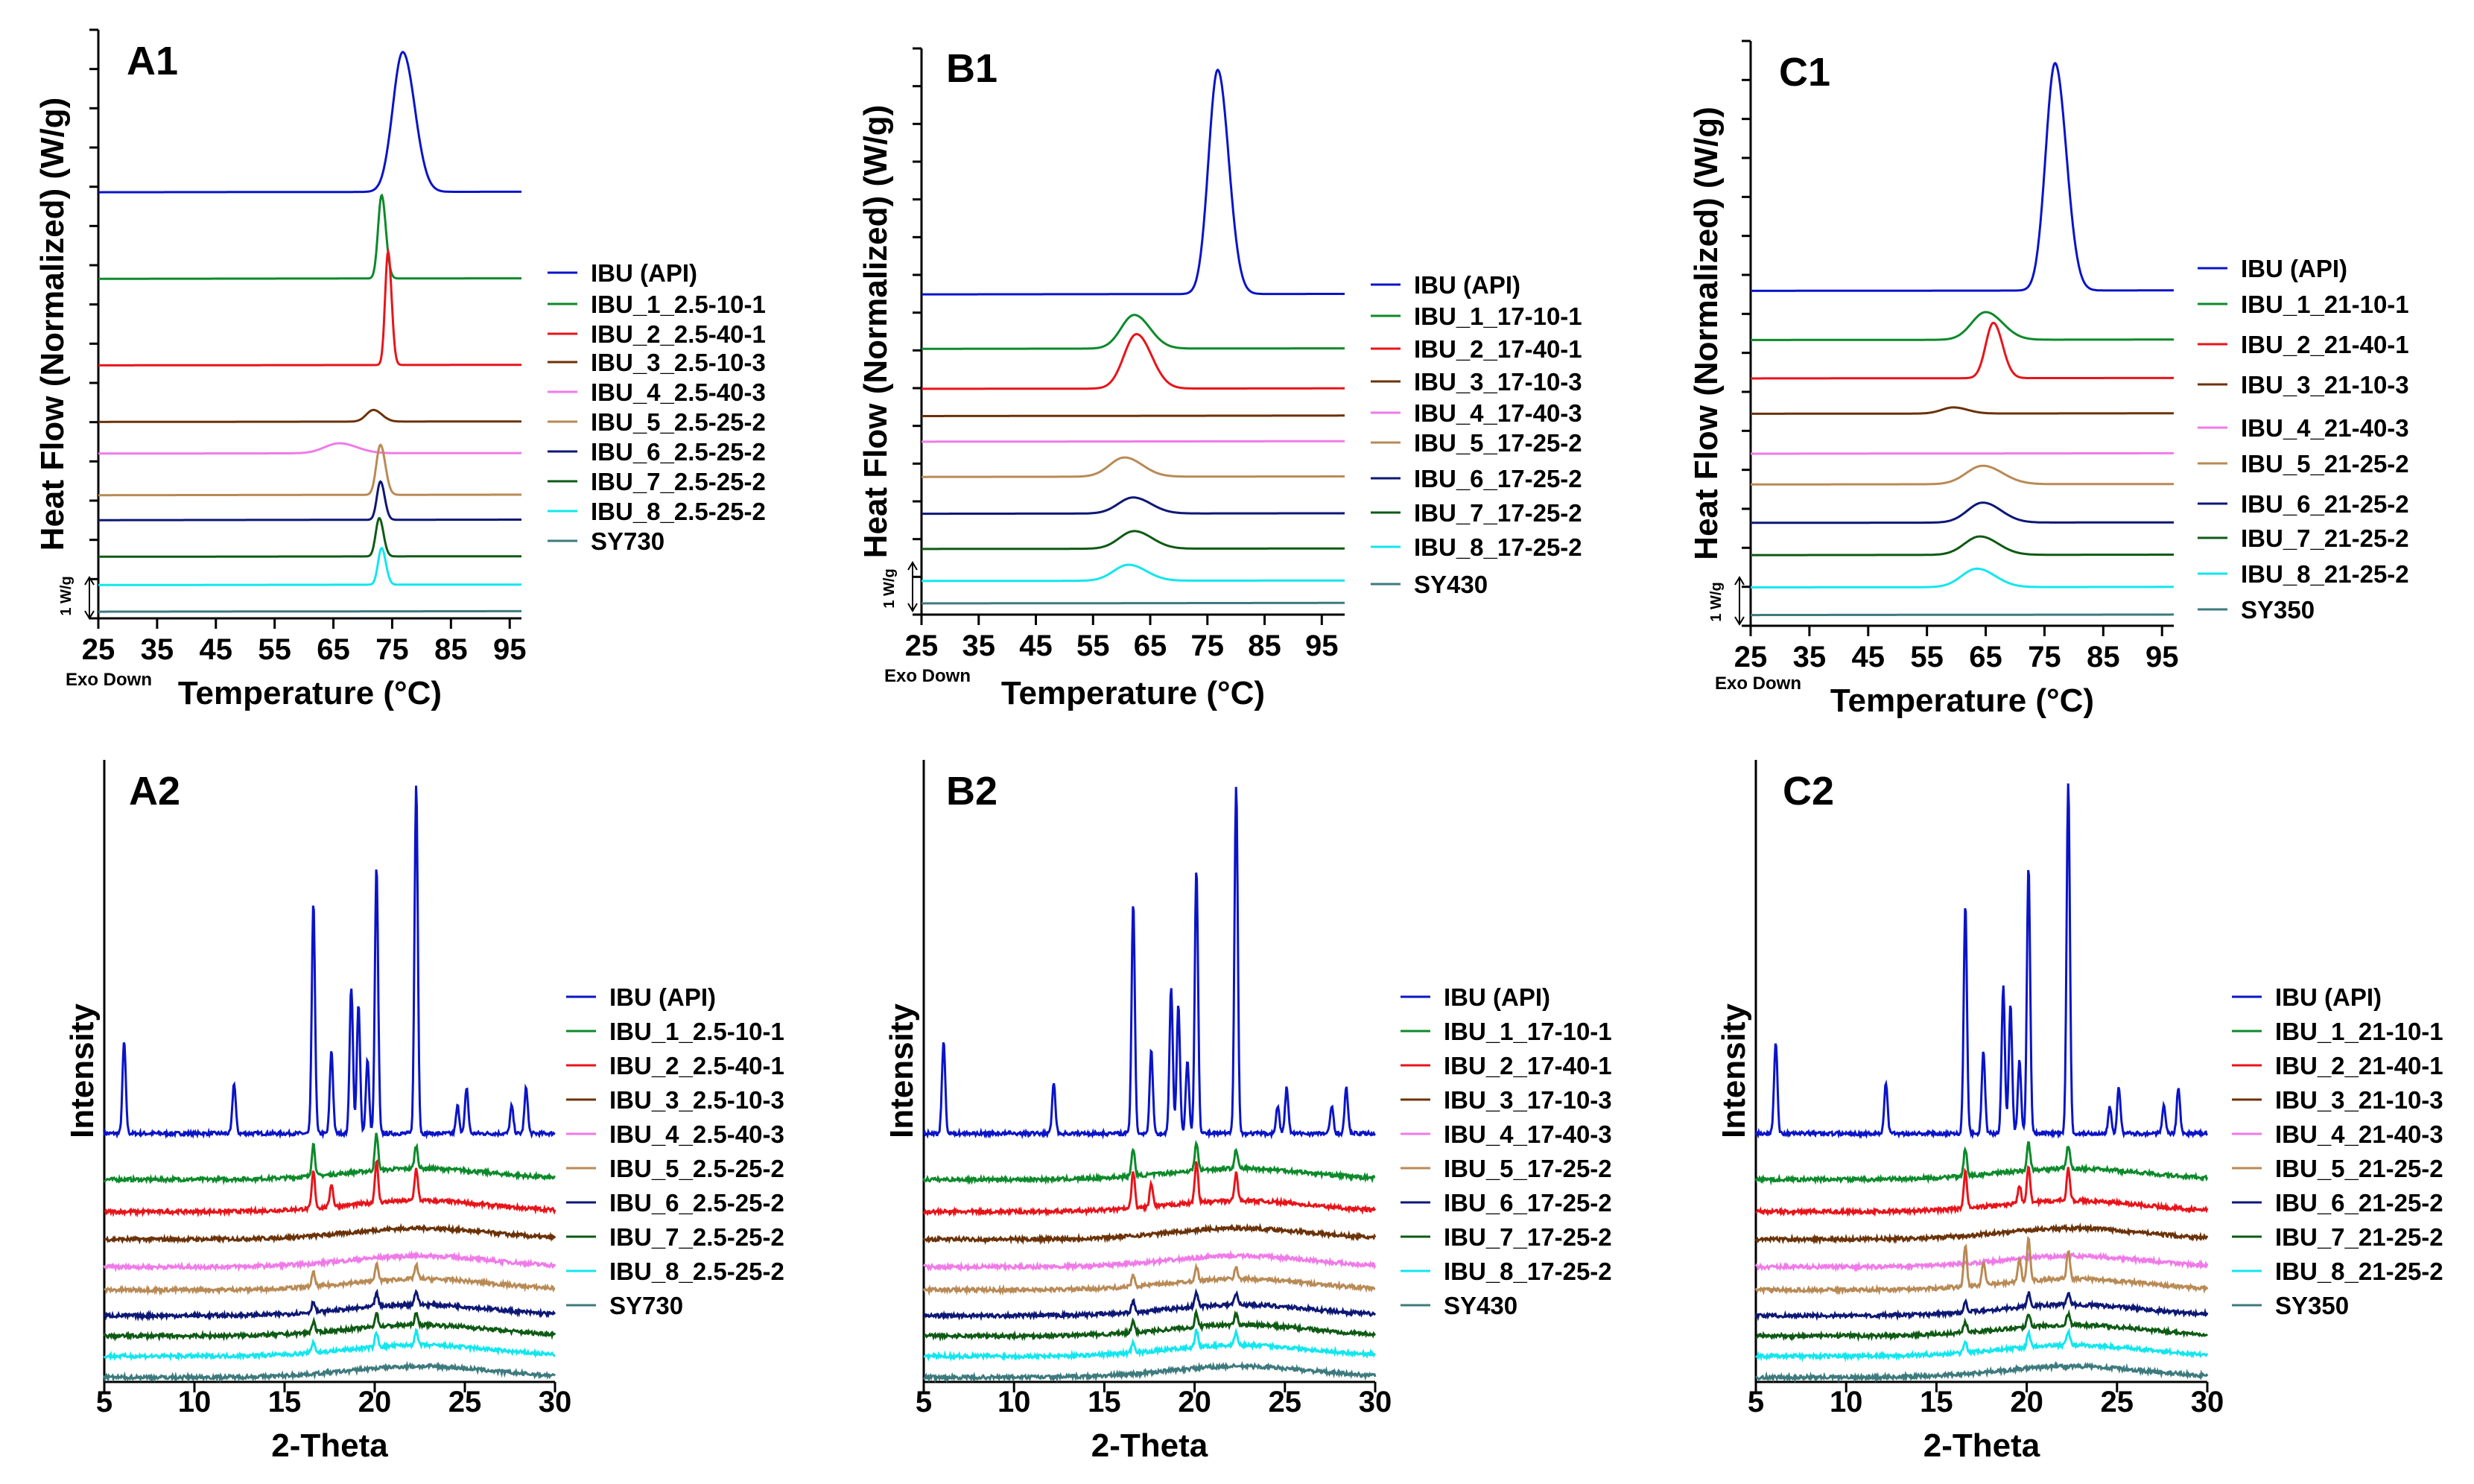 This screenshot has height=1484, width=2474. Describe the element at coordinates (628, 541) in the screenshot. I see `legend-entry: SY730` at that location.